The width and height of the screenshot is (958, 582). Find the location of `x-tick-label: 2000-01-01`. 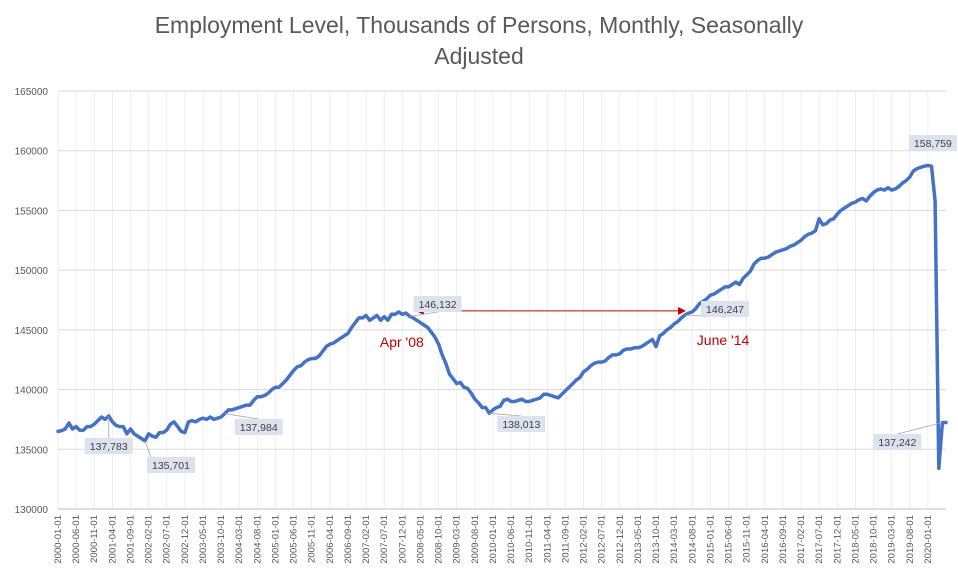

x-tick-label: 2000-01-01 is located at coordinates (58, 539).